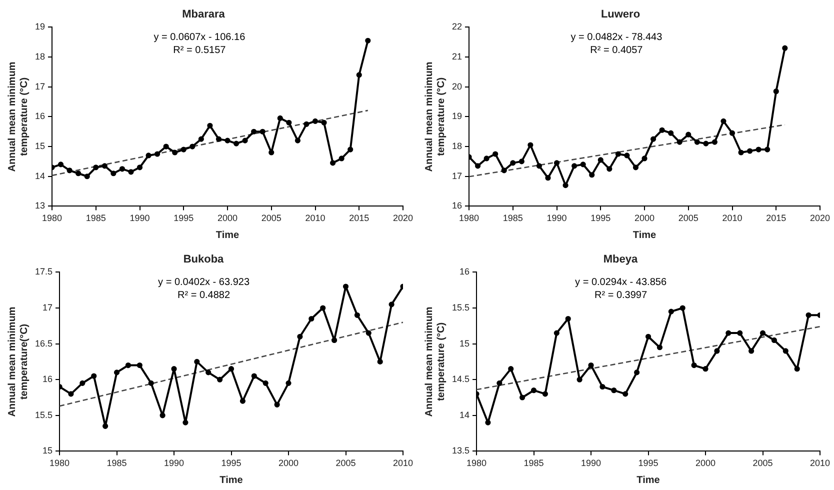 The image size is (834, 490). Describe the element at coordinates (43, 271) in the screenshot. I see `y-tick-label: 17.5` at that location.